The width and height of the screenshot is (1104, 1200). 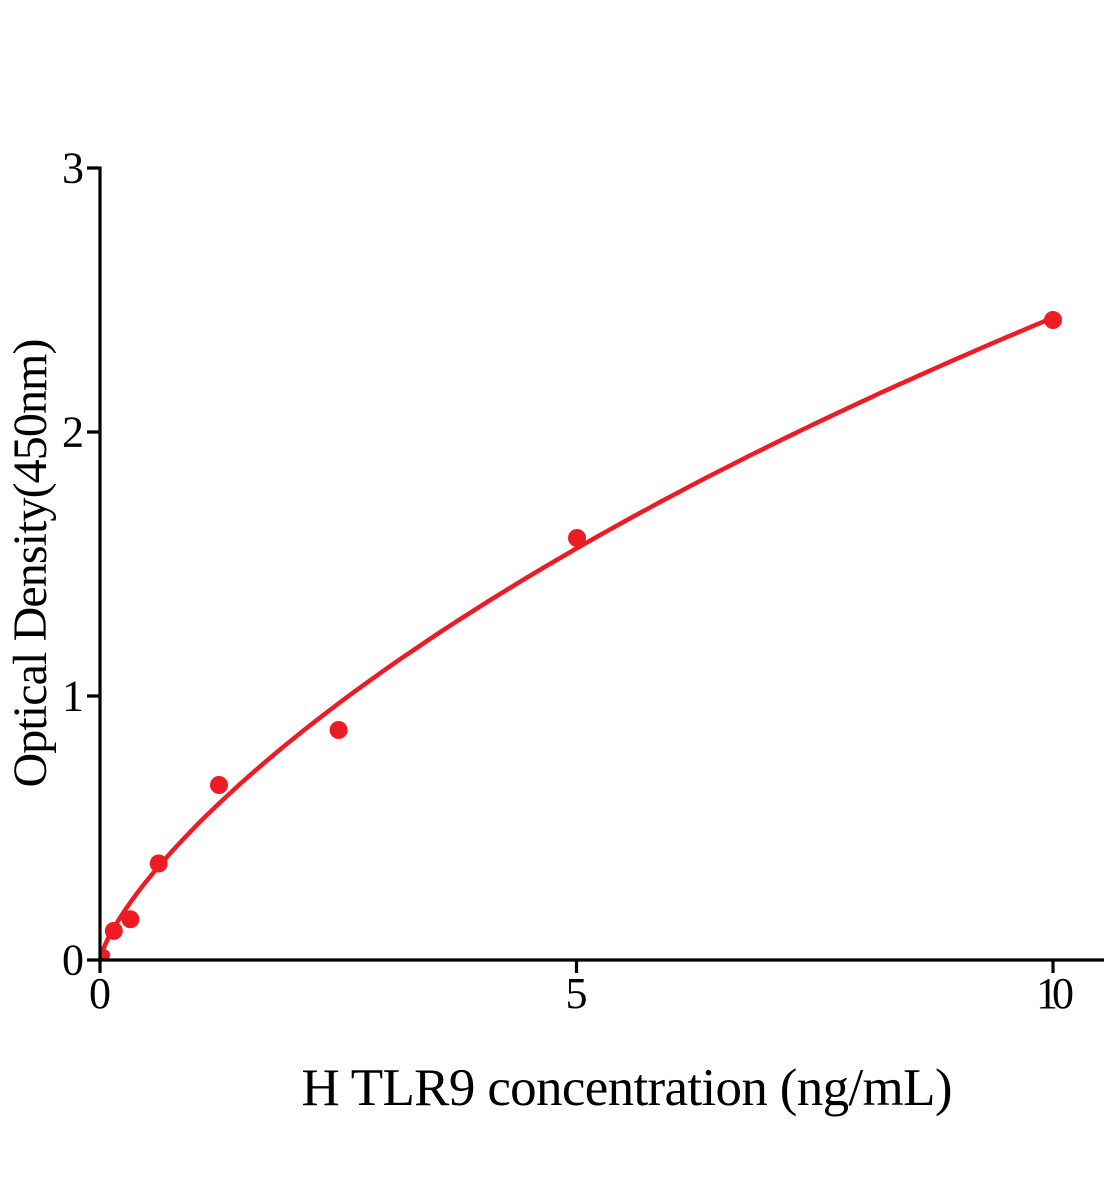 I want to click on svg-text: Optical Density(450nm), so click(x=30, y=563).